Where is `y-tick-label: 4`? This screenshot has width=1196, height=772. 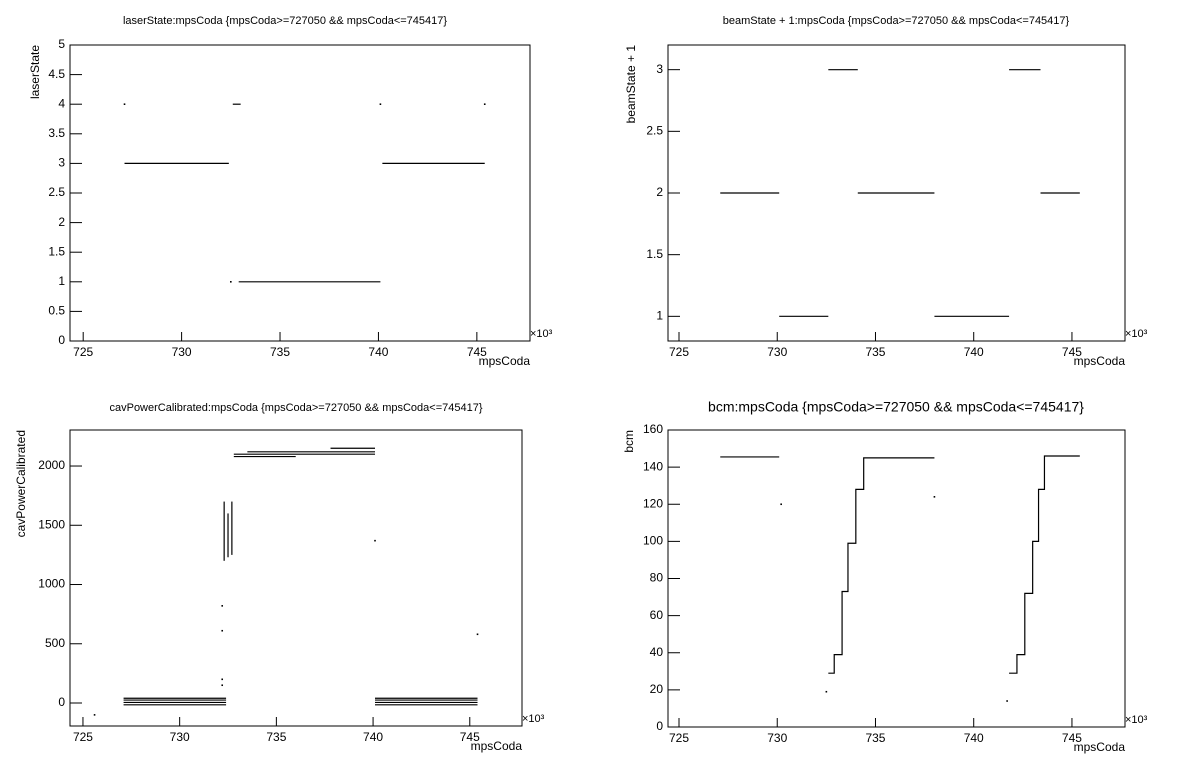 y-tick-label: 4 is located at coordinates (61, 103).